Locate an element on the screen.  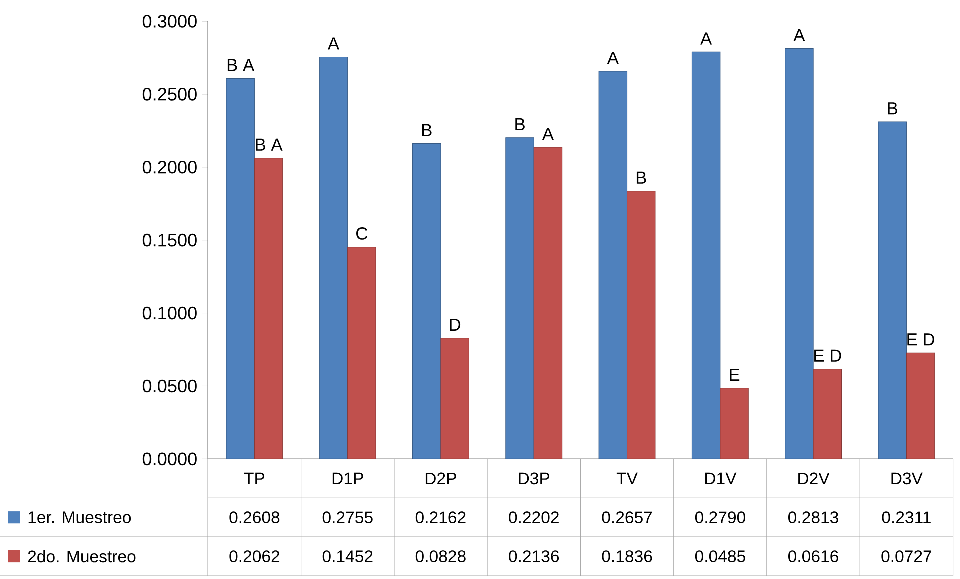
data-label: 0.2202 is located at coordinates (534, 518).